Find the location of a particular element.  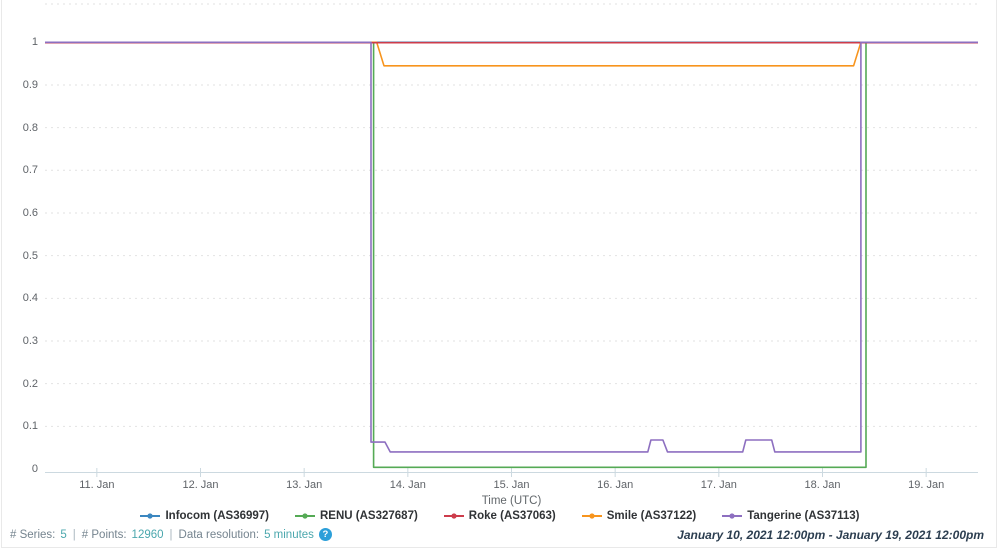

legend-item-renu: RENU (AS327687) is located at coordinates (356, 516).